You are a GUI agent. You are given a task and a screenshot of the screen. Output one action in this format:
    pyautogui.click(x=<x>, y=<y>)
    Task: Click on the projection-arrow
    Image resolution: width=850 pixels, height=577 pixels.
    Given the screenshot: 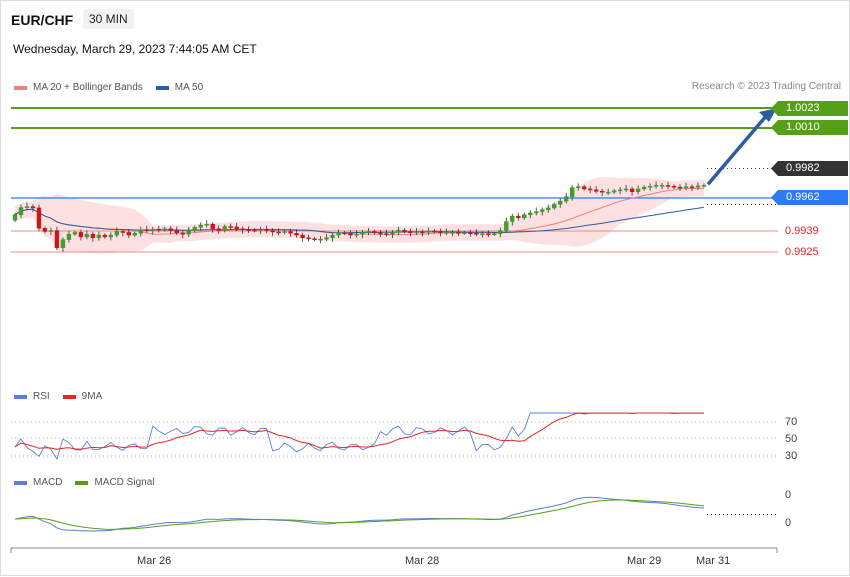 What is the action you would take?
    pyautogui.click(x=737, y=149)
    